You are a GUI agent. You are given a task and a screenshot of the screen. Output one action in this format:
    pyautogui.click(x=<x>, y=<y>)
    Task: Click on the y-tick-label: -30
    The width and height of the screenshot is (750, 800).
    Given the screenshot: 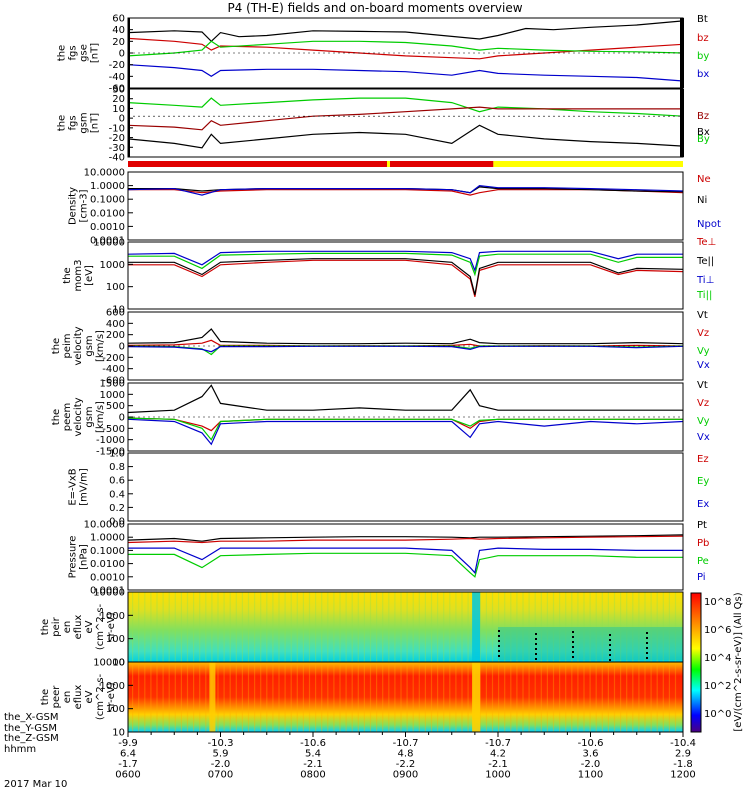 What is the action you would take?
    pyautogui.click(x=117, y=148)
    